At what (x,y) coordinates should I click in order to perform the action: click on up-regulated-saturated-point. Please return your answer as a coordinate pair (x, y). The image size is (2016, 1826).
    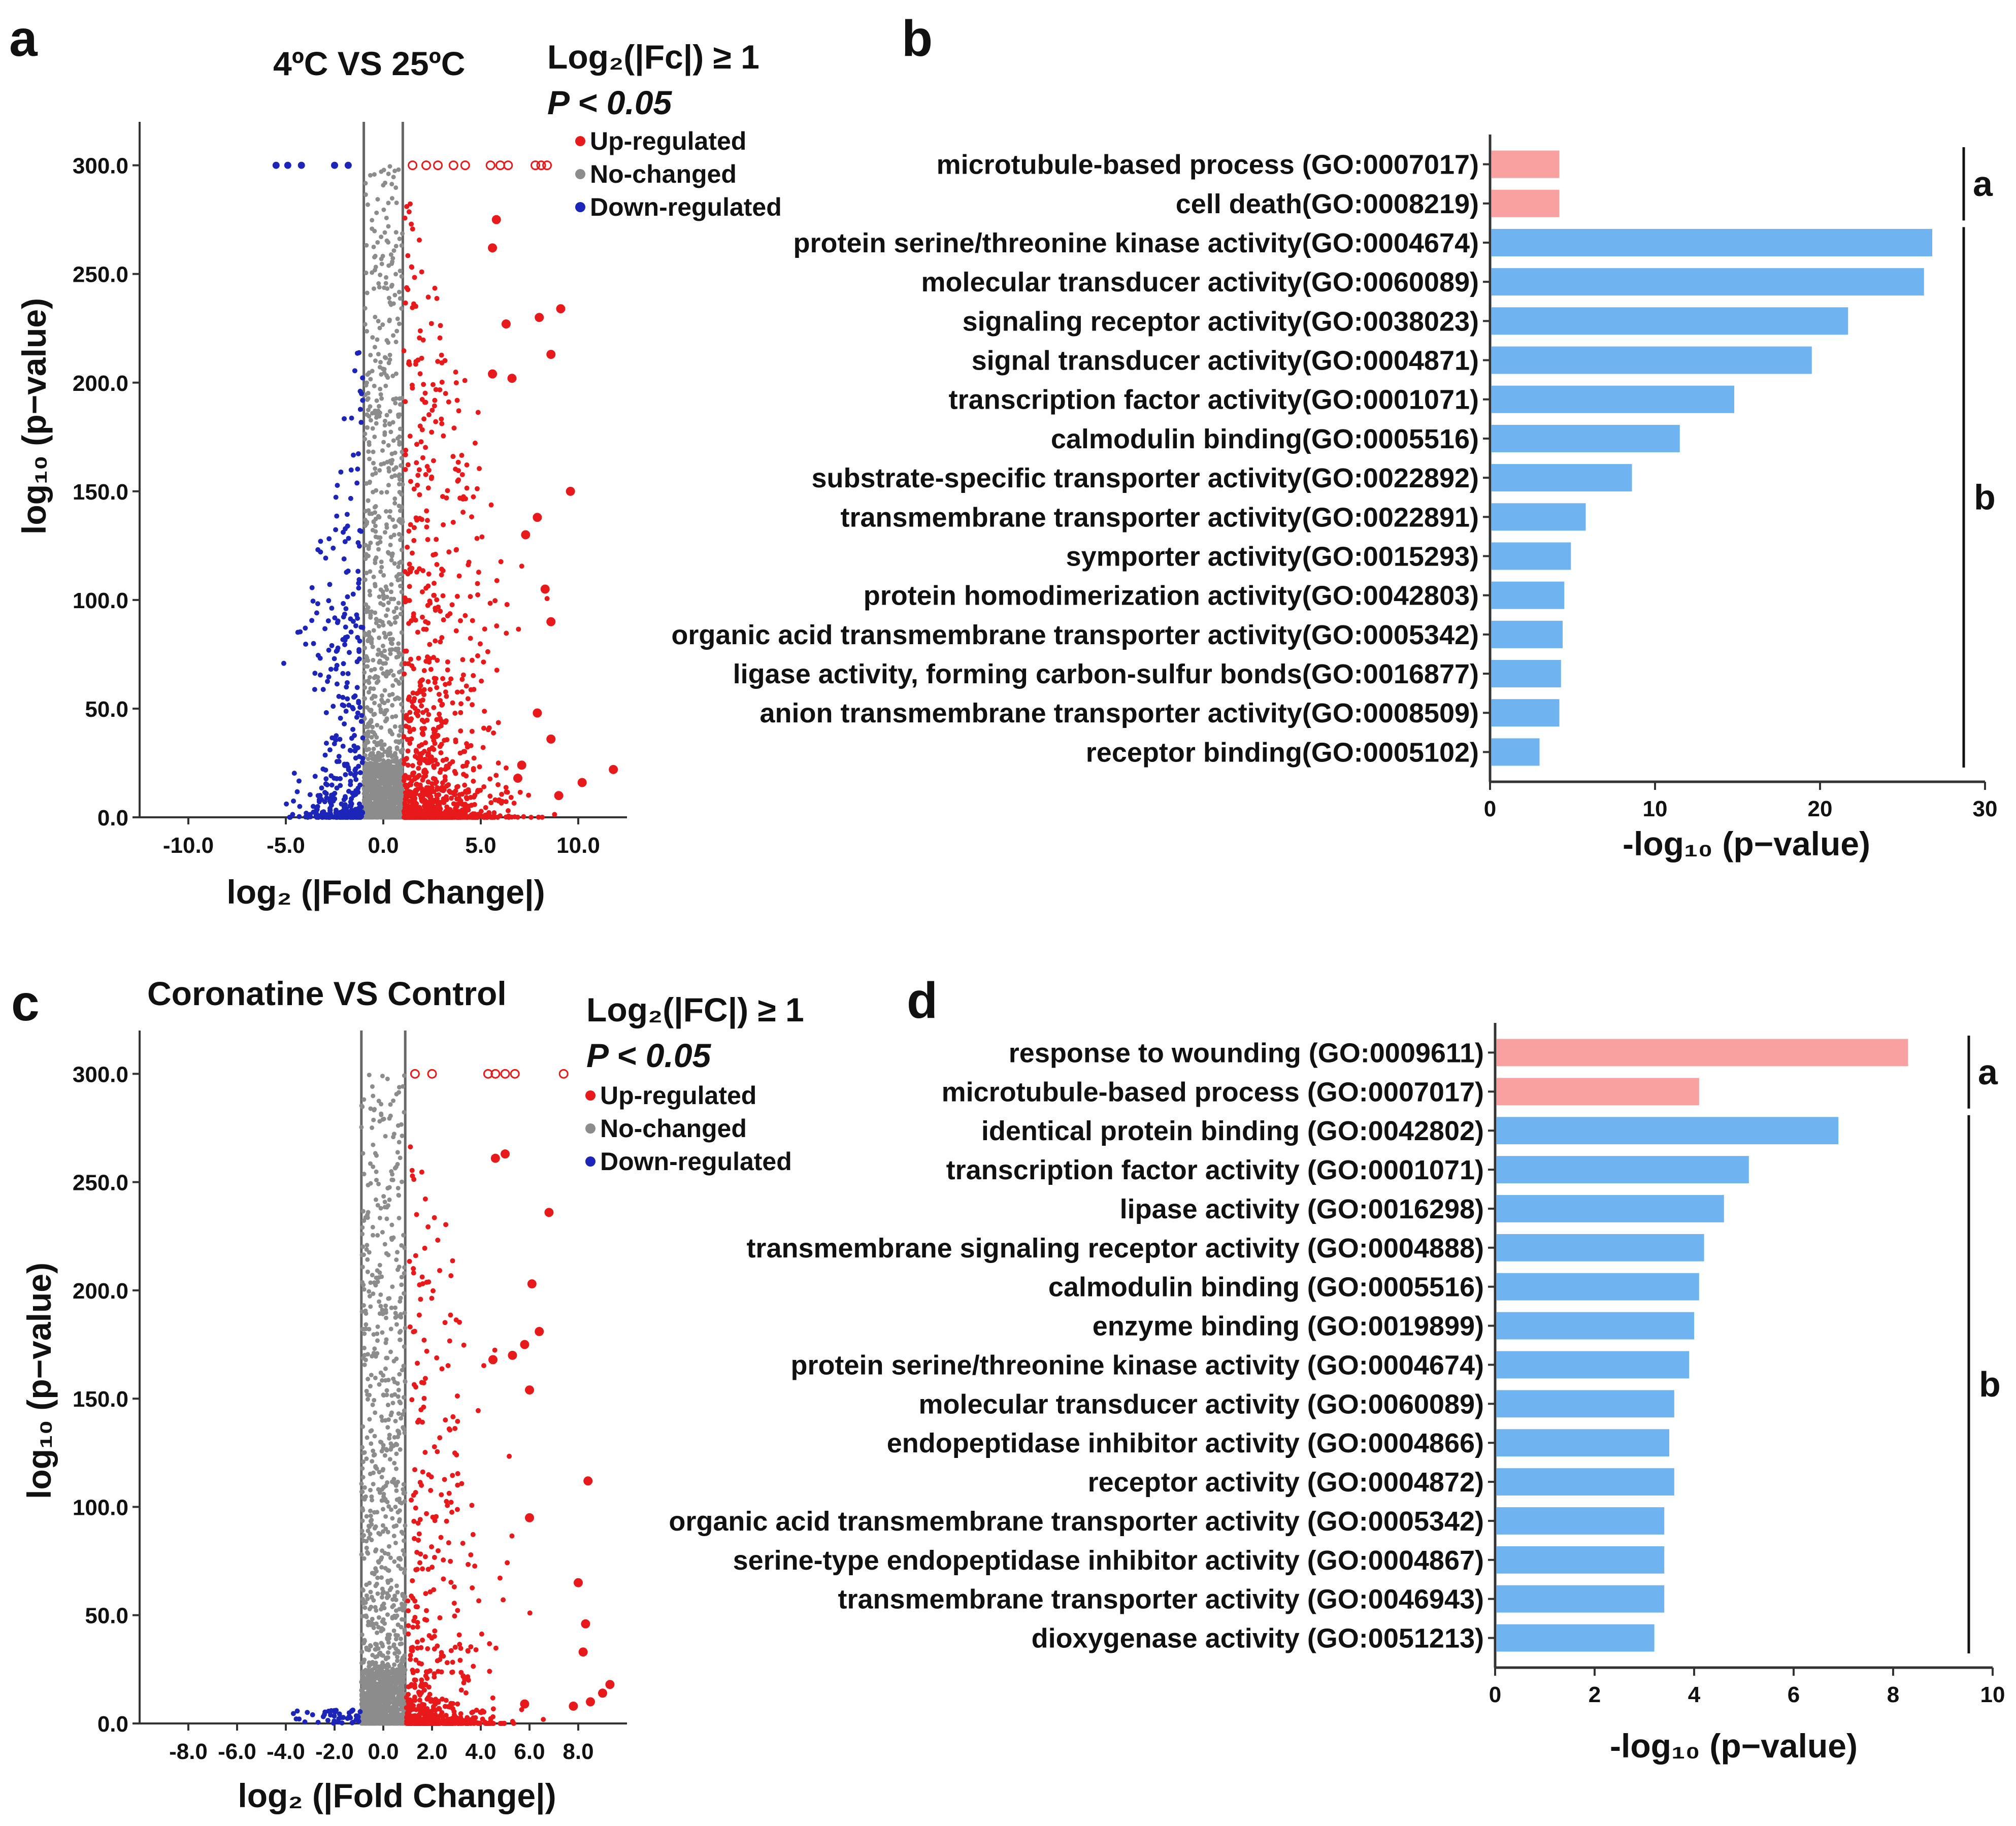
    Looking at the image, I should click on (465, 165).